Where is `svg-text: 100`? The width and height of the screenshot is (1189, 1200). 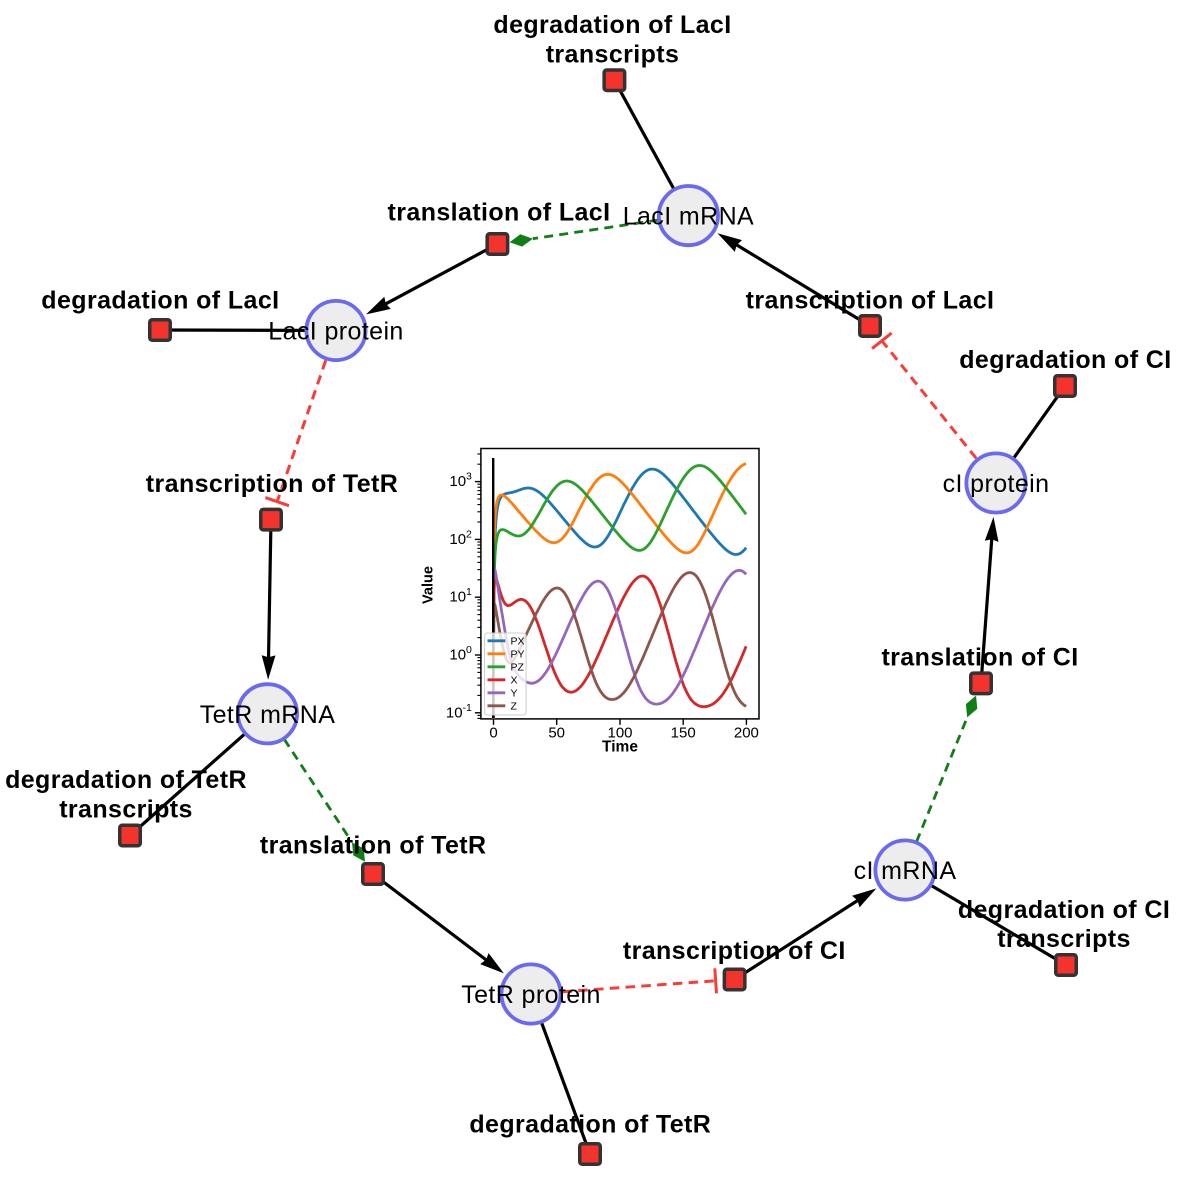 svg-text: 100 is located at coordinates (619, 733).